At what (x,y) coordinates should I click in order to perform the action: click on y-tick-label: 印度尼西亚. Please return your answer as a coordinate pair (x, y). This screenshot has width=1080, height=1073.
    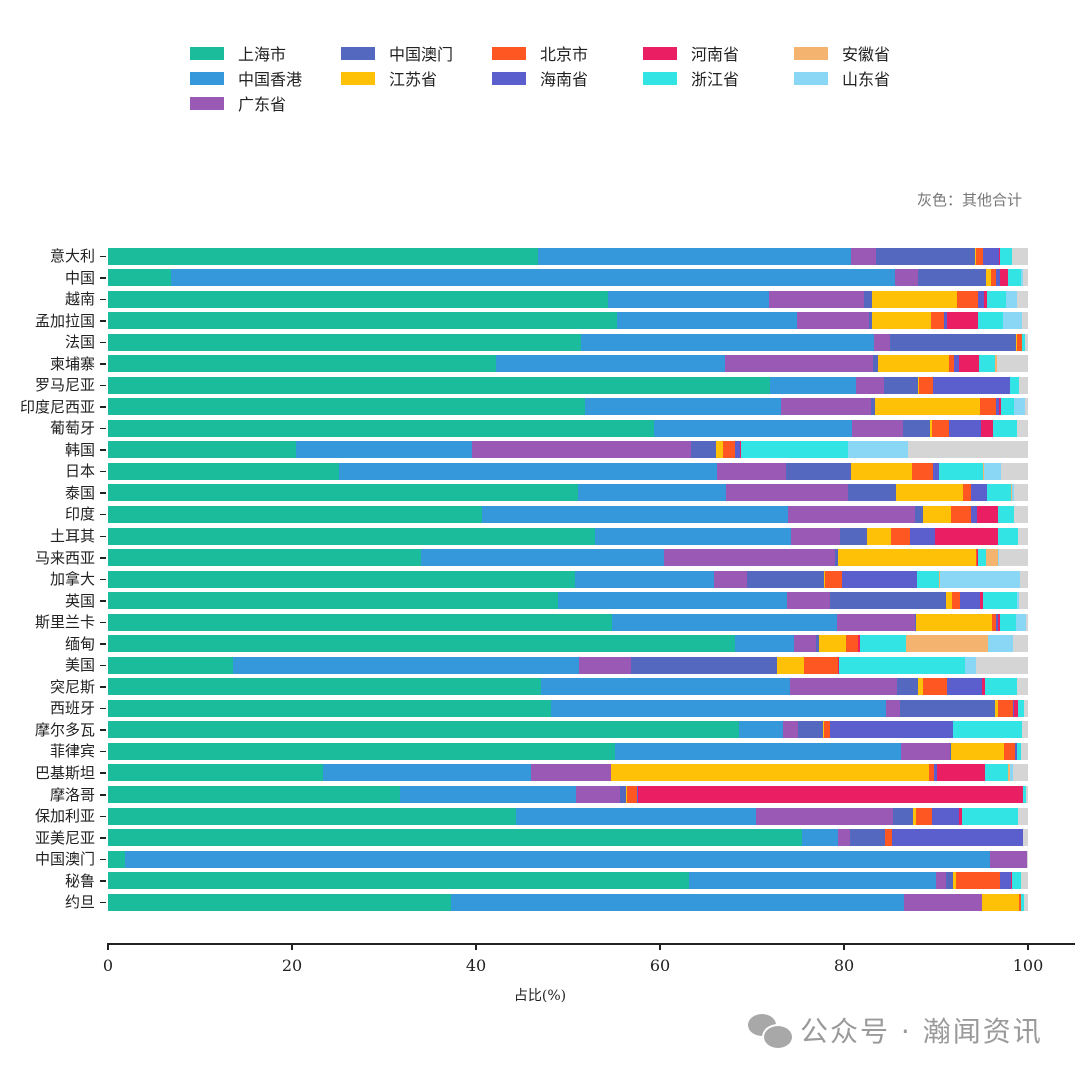
    Looking at the image, I should click on (57, 406).